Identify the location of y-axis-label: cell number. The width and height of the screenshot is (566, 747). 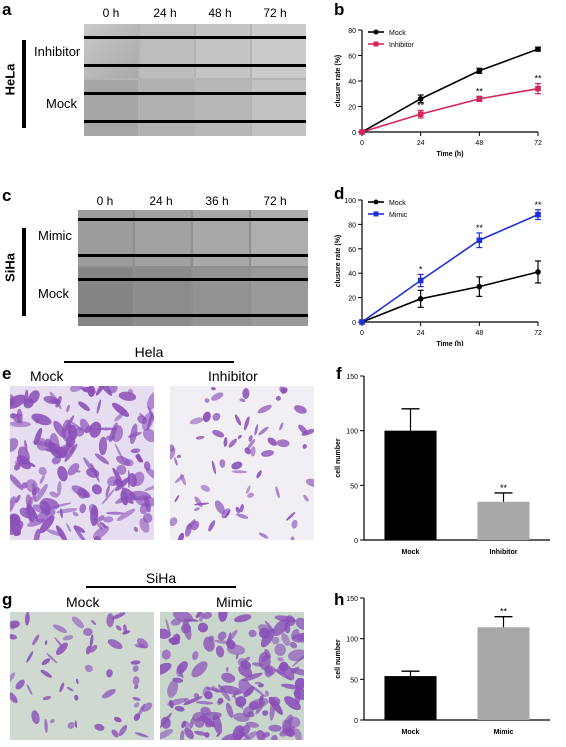
(338, 659).